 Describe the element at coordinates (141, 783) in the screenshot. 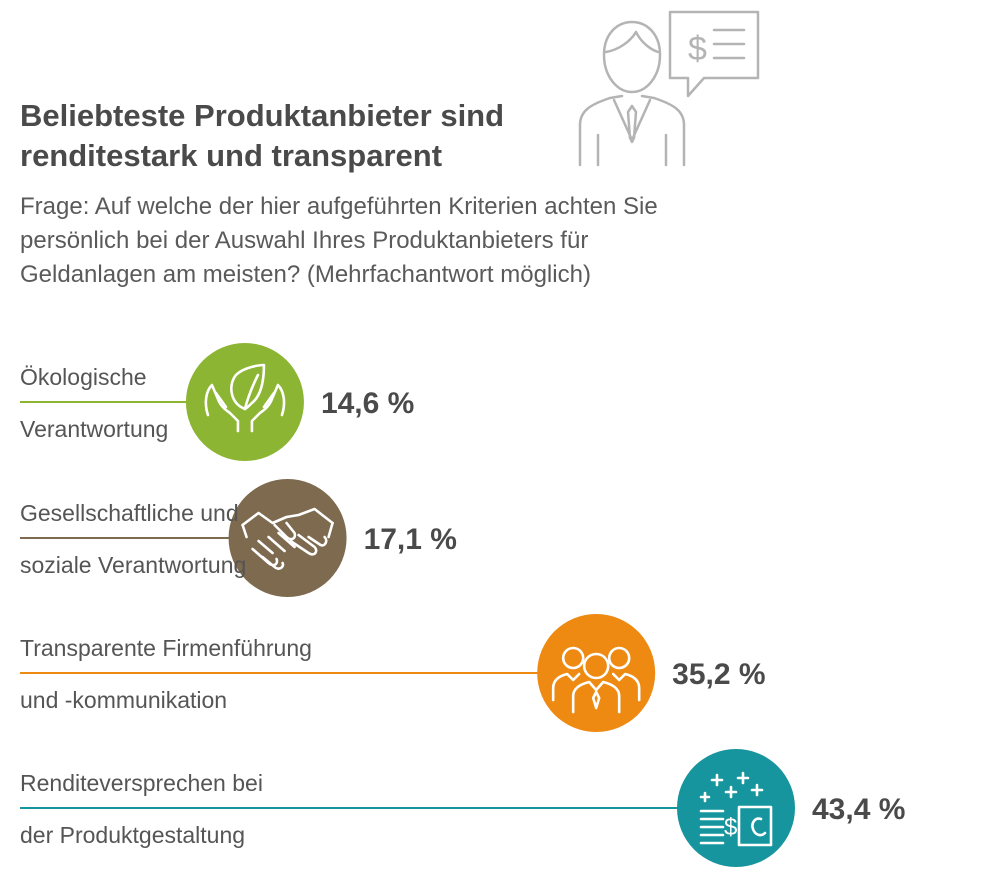

I see `category-label-4-line1: Renditeversprechen bei` at that location.